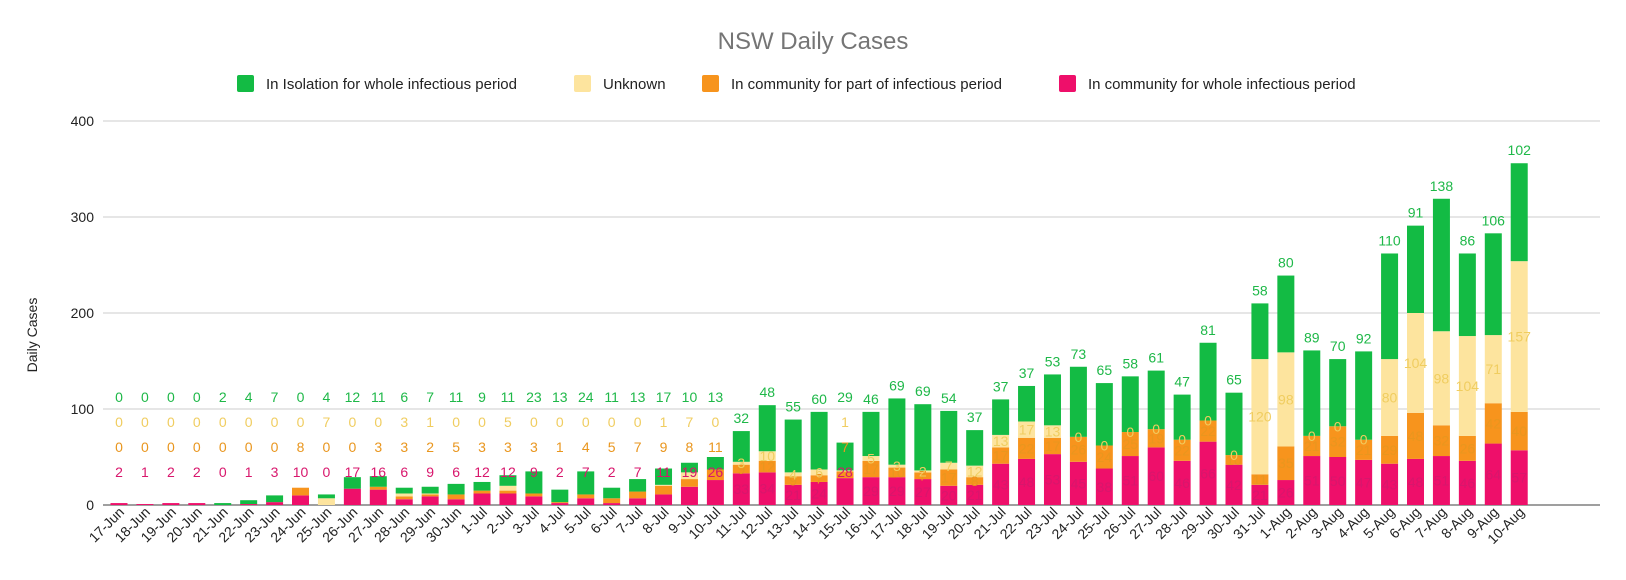 The height and width of the screenshot is (580, 1626). I want to click on bar-in-community-for-whole-infectious-period-19-jun, so click(171, 504).